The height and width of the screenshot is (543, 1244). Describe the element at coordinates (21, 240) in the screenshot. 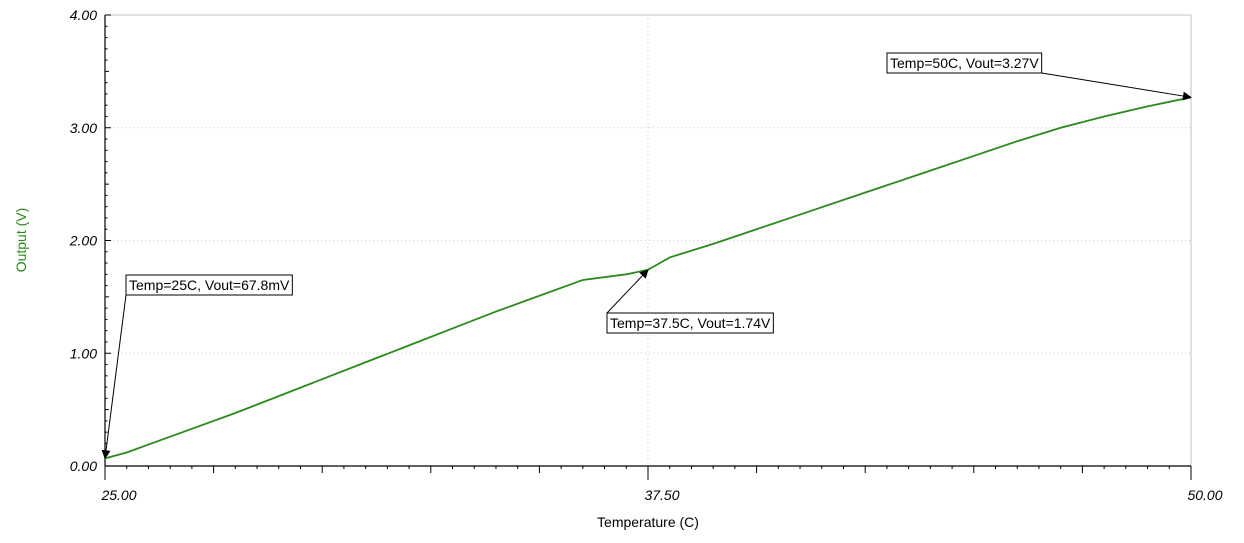

I see `y-axis-title: Output (V)` at that location.